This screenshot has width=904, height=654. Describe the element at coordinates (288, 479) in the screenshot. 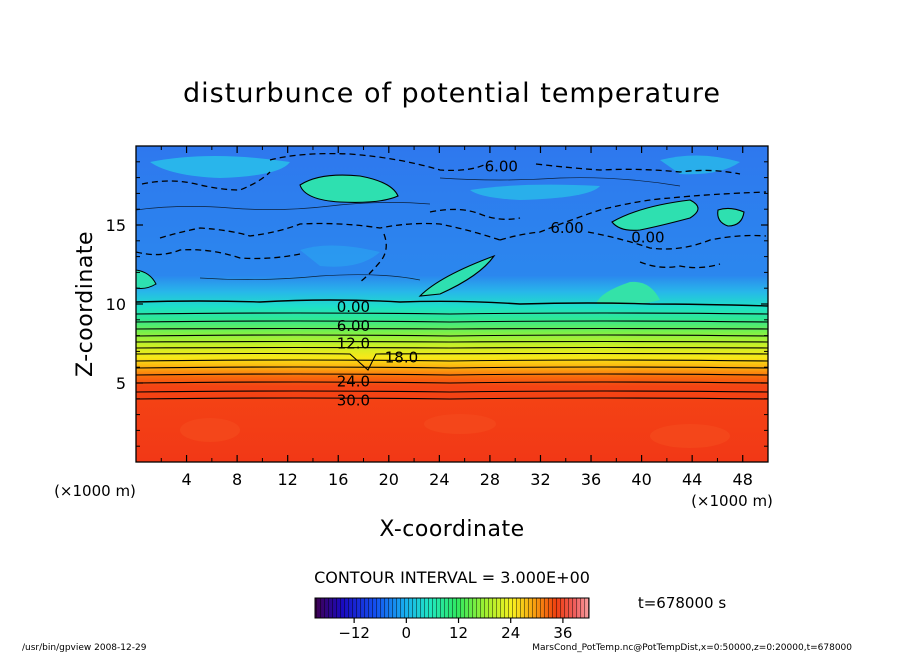

I see `x-tick-label: 12` at that location.